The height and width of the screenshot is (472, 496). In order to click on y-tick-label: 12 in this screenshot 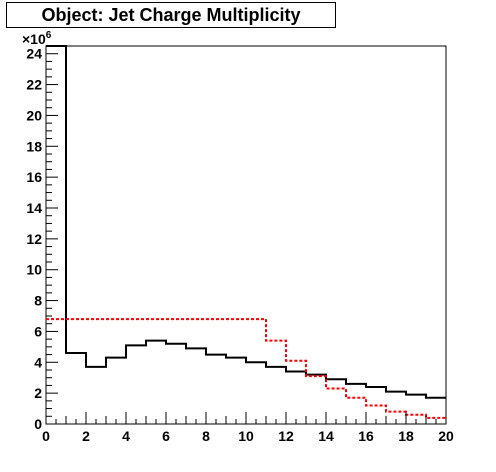, I will do `click(34, 239)`.